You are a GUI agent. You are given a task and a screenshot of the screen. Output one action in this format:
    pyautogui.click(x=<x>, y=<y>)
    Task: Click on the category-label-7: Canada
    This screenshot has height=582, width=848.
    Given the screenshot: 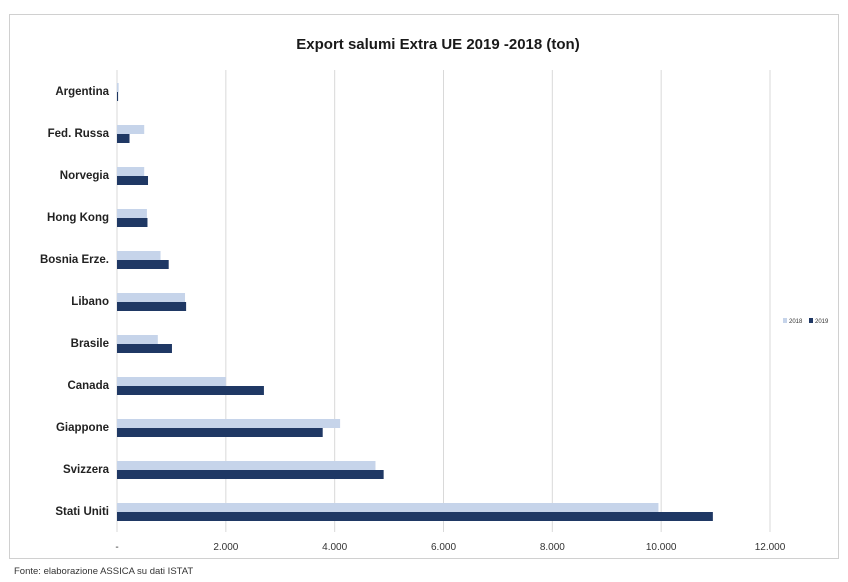 What is the action you would take?
    pyautogui.click(x=88, y=386)
    